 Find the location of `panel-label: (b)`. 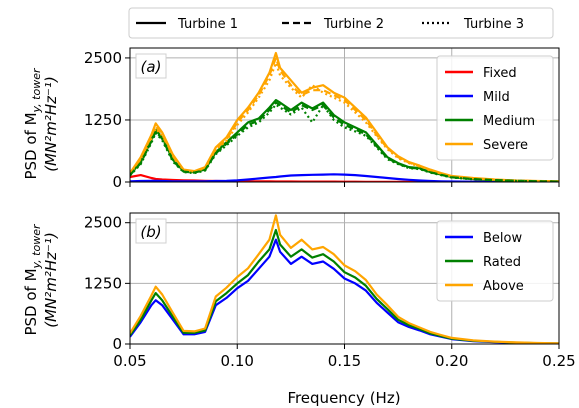

panel-label: (b) is located at coordinates (151, 231).